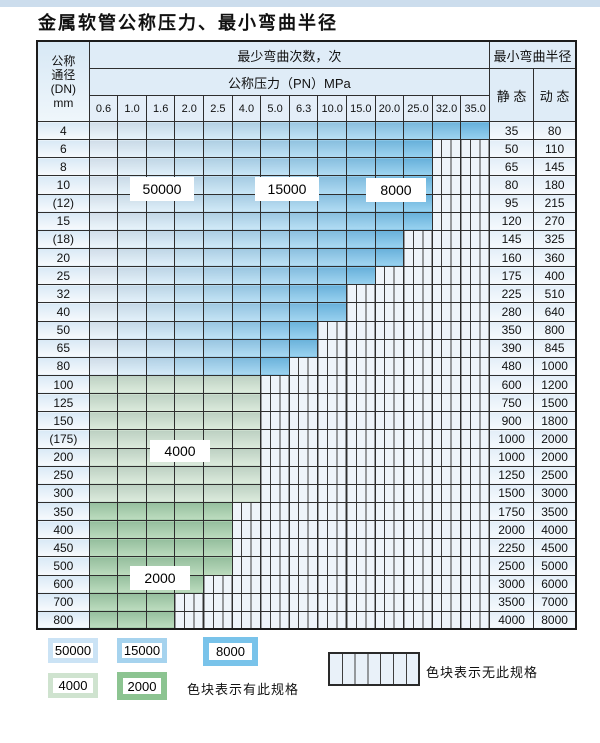  Describe the element at coordinates (306, 276) in the screenshot. I see `table-row: 25 175 400` at that location.